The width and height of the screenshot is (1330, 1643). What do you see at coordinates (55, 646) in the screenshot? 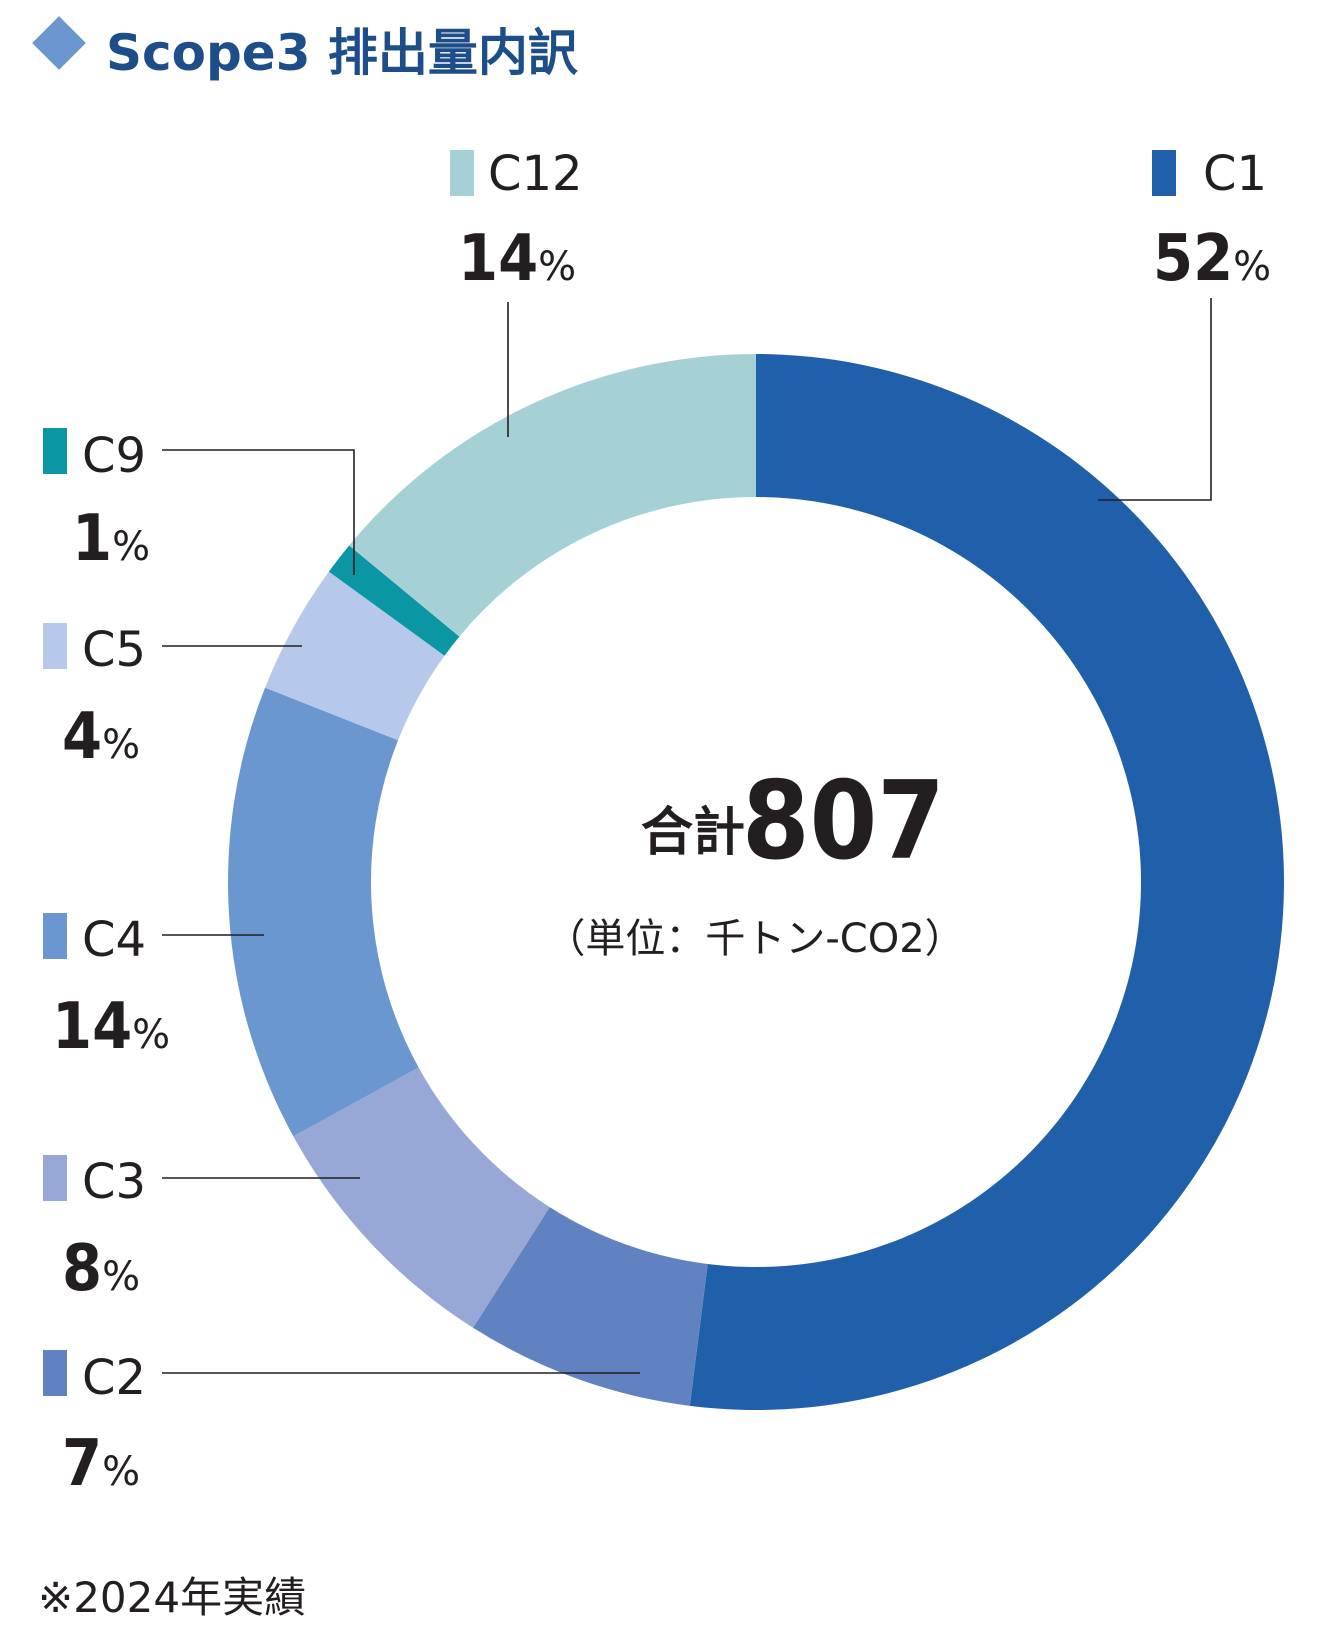
I see `legend-swatch-c5` at bounding box center [55, 646].